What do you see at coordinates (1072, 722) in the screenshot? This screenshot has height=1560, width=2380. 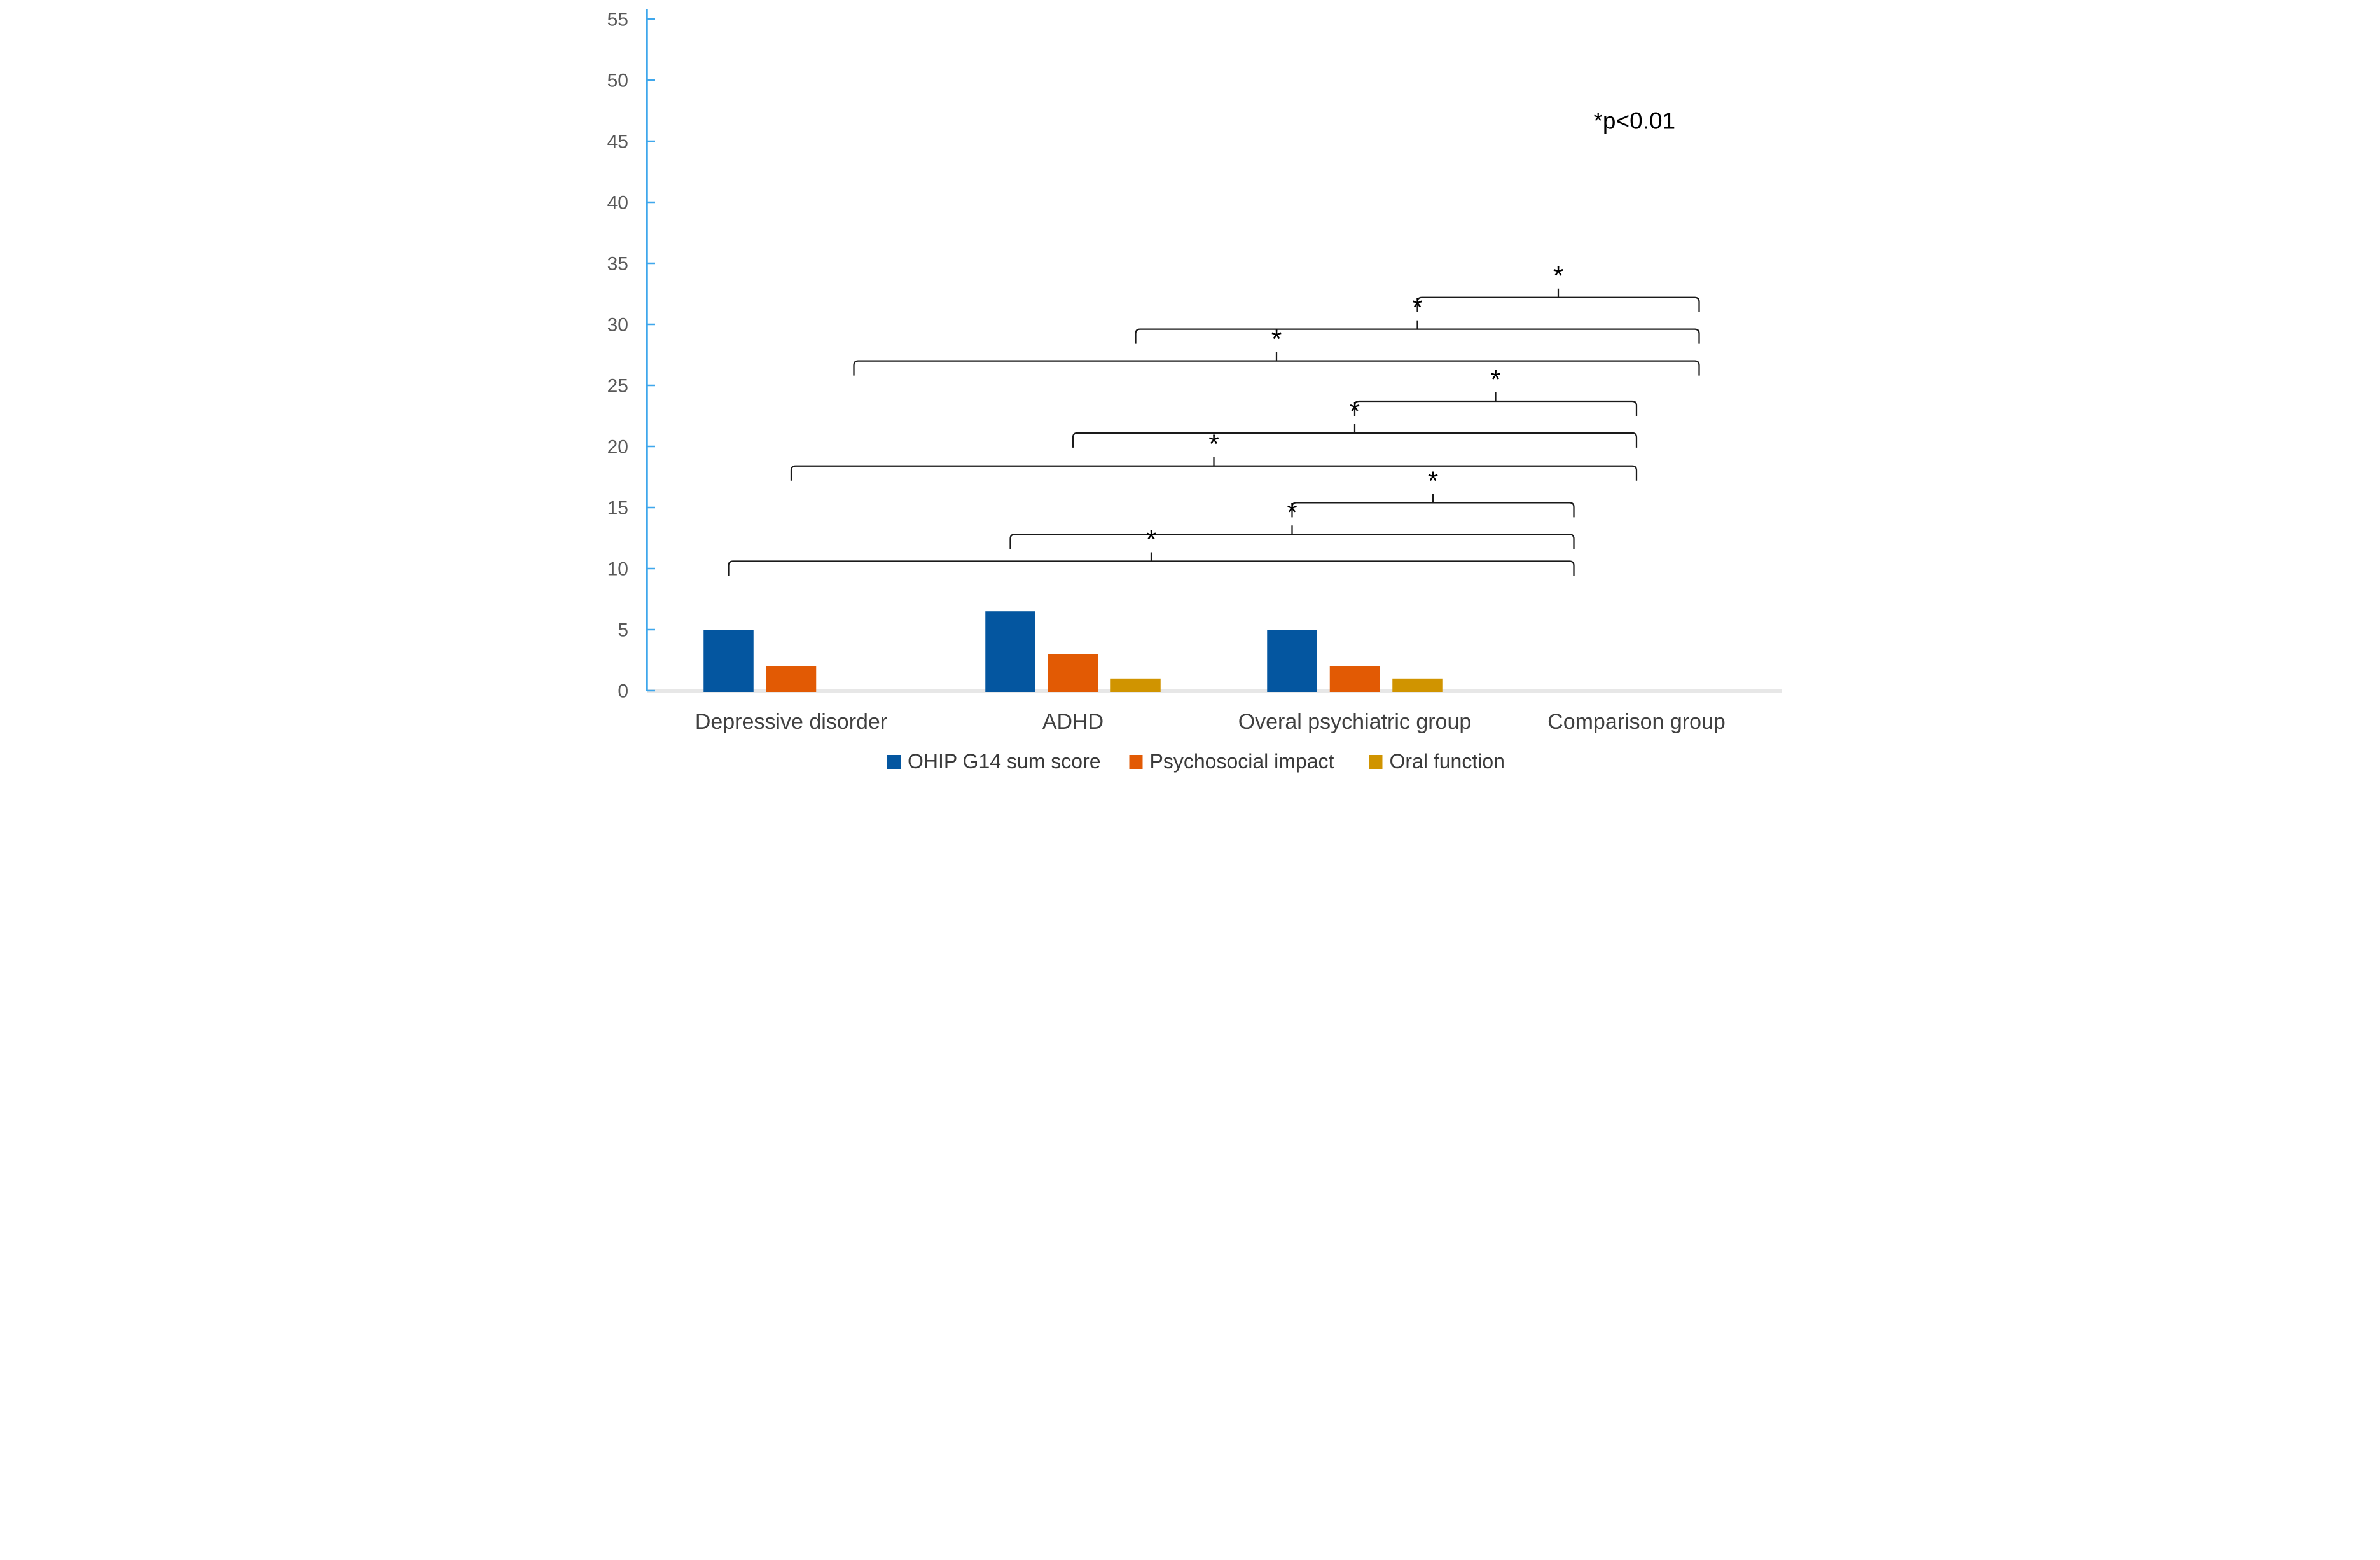 I see `x-category-label: ADHD` at bounding box center [1072, 722].